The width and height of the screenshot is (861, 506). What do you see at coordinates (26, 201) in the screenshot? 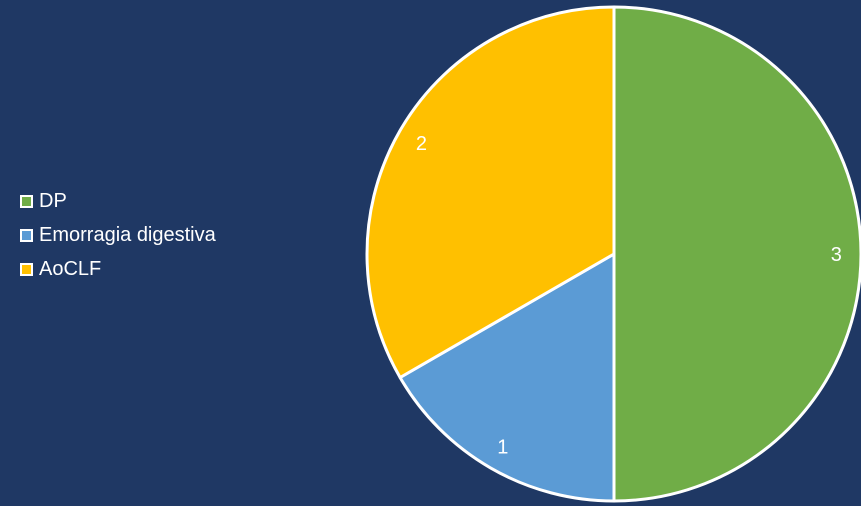
I see `legend-swatch-dp` at bounding box center [26, 201].